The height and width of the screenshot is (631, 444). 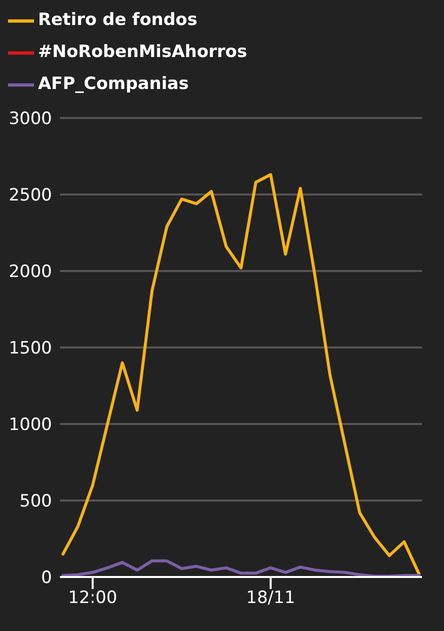 What do you see at coordinates (30, 196) in the screenshot?
I see `y-tick-label: 2500` at bounding box center [30, 196].